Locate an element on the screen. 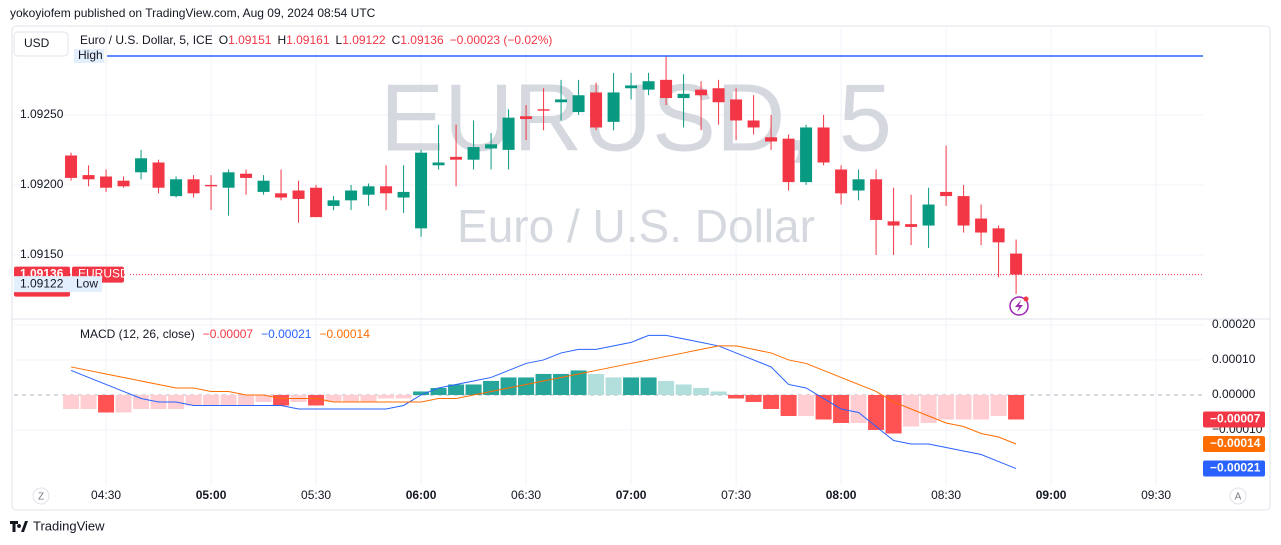 Image resolution: width=1281 pixels, height=545 pixels. log-scale-button is located at coordinates (41, 496).